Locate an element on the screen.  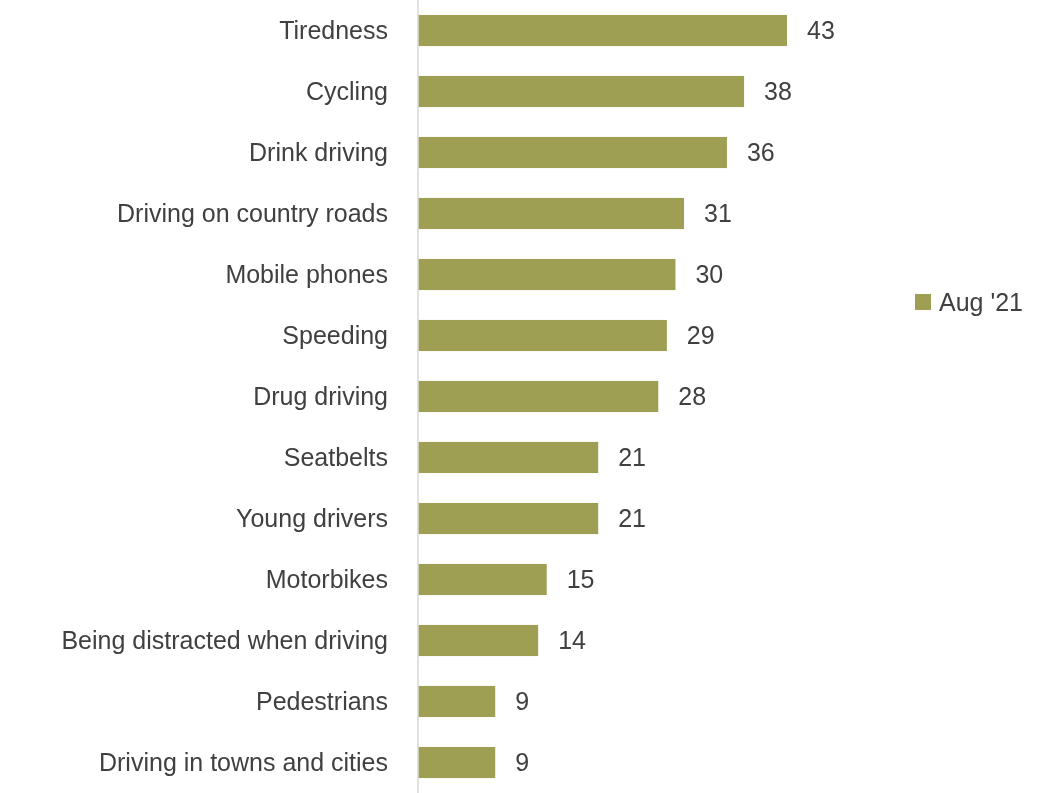
data-label: 38 is located at coordinates (778, 91).